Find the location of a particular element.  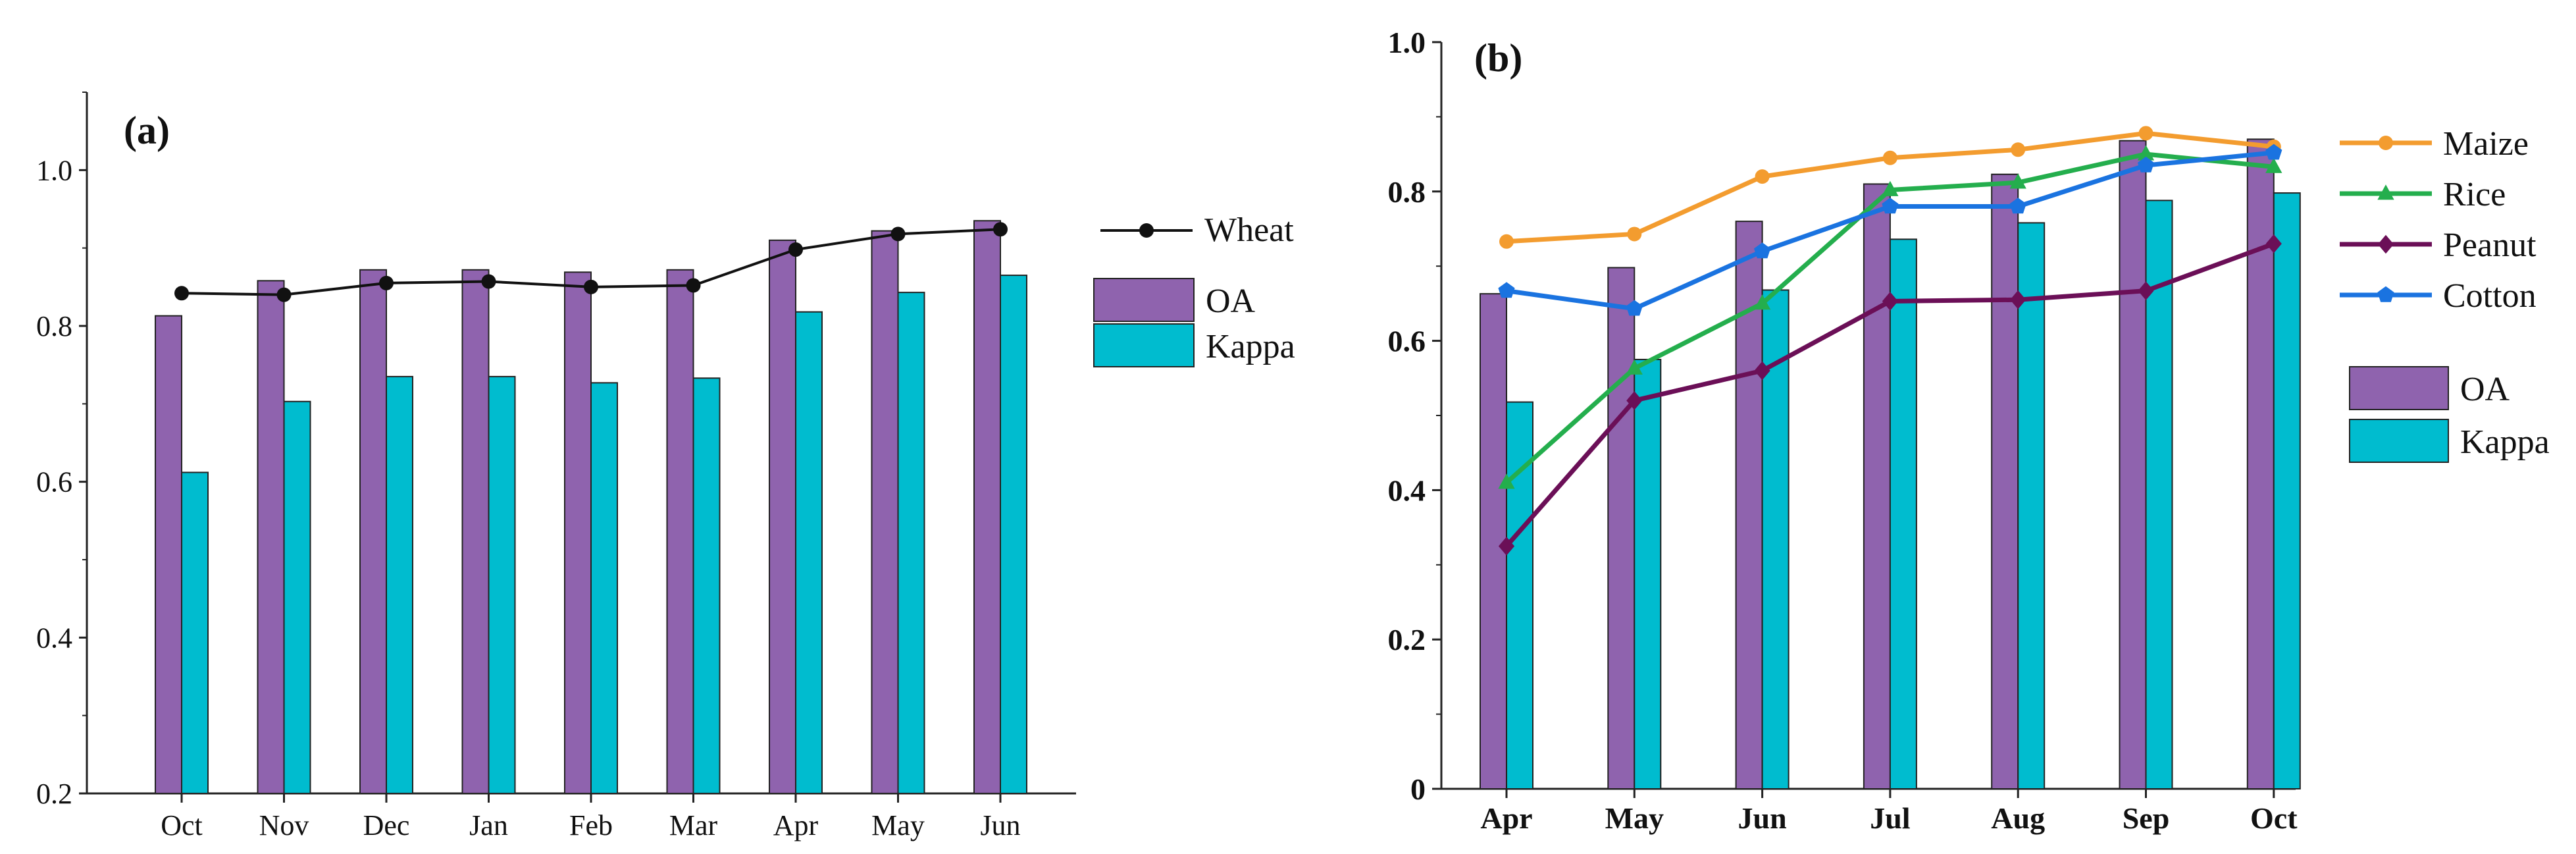

legend-marker-rice is located at coordinates (2385, 192).